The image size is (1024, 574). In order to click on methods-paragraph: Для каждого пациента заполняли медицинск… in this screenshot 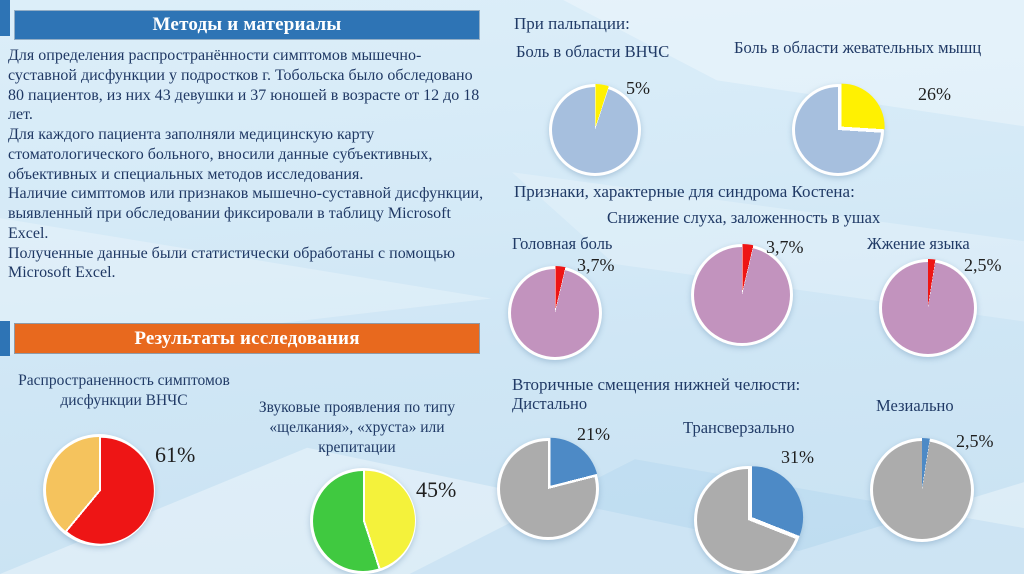, I will do `click(220, 154)`.